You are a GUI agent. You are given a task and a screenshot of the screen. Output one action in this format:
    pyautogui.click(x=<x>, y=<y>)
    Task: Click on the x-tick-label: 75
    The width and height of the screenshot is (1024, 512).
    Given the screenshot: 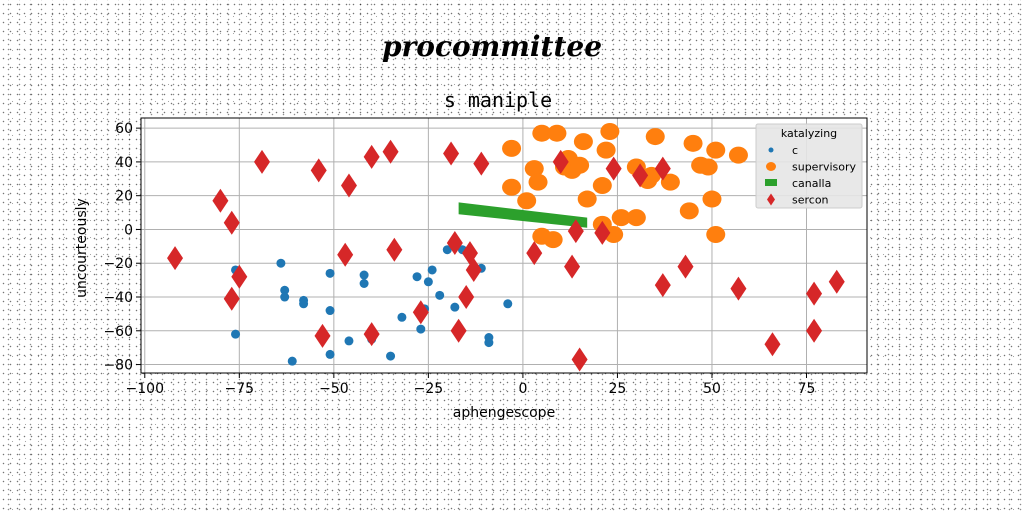 What is the action you would take?
    pyautogui.click(x=807, y=389)
    